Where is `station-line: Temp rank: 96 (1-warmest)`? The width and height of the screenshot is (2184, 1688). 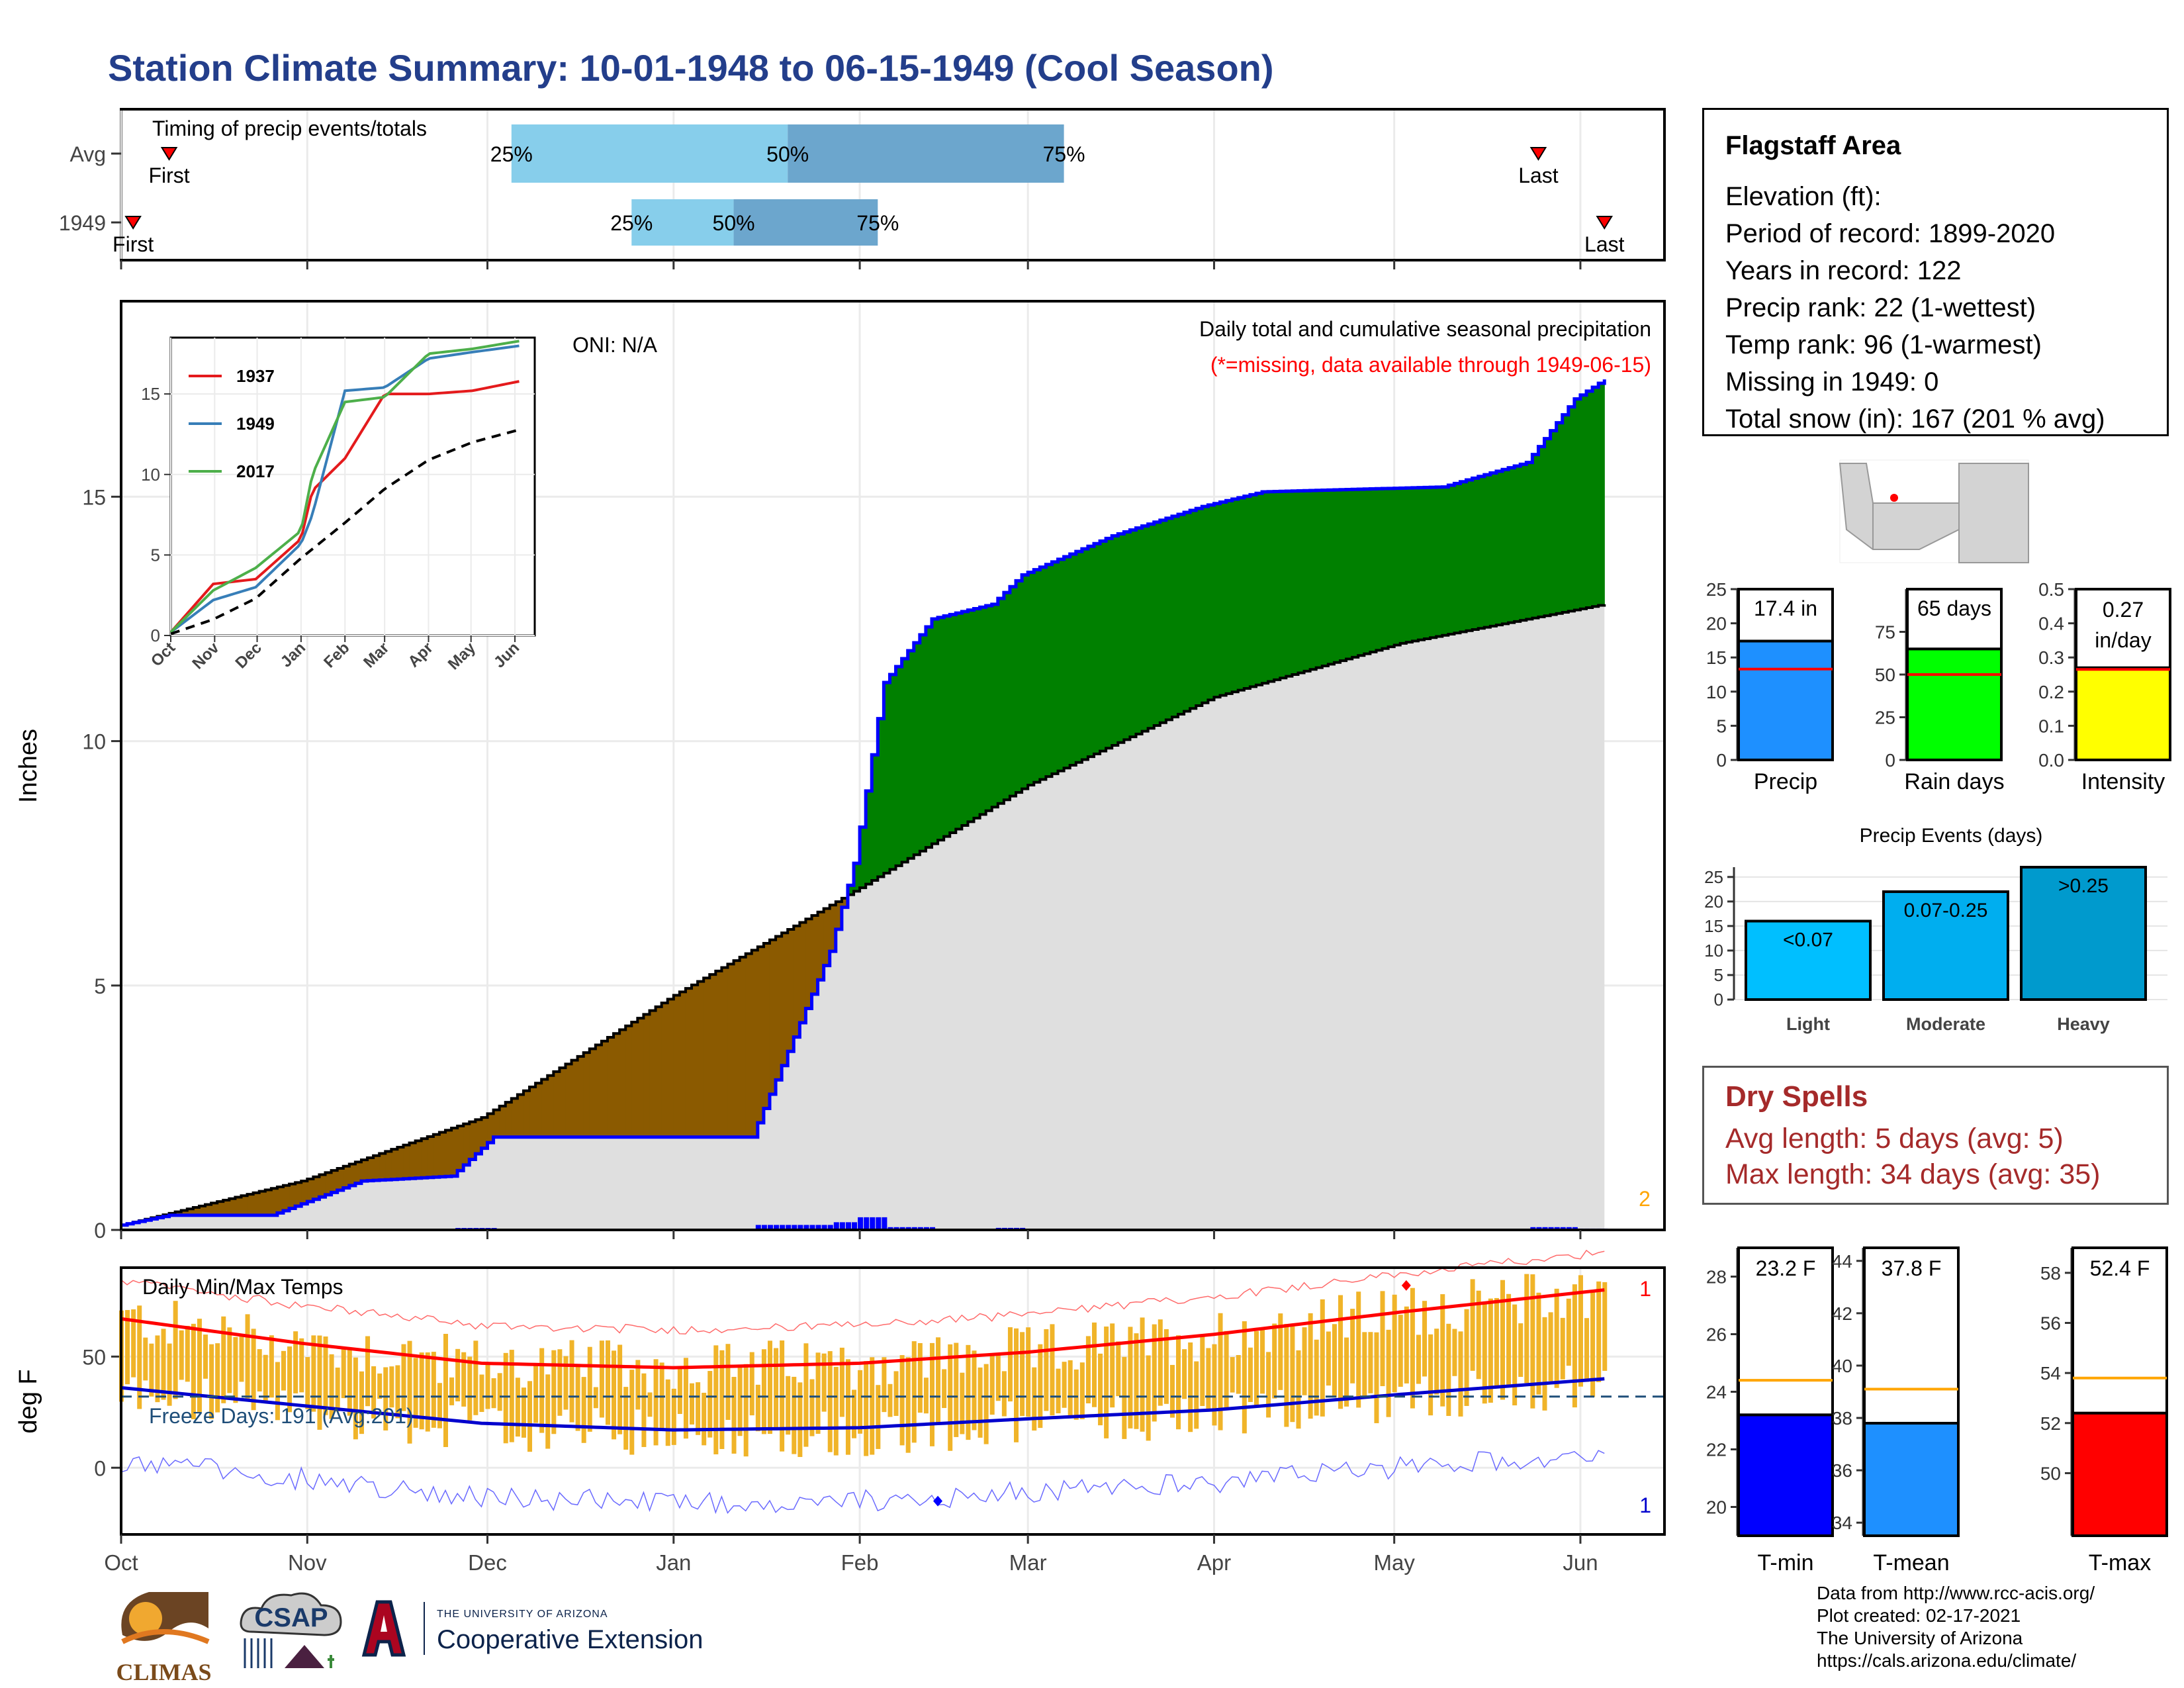
station-line: Temp rank: 96 (1-warmest) is located at coordinates (1883, 344).